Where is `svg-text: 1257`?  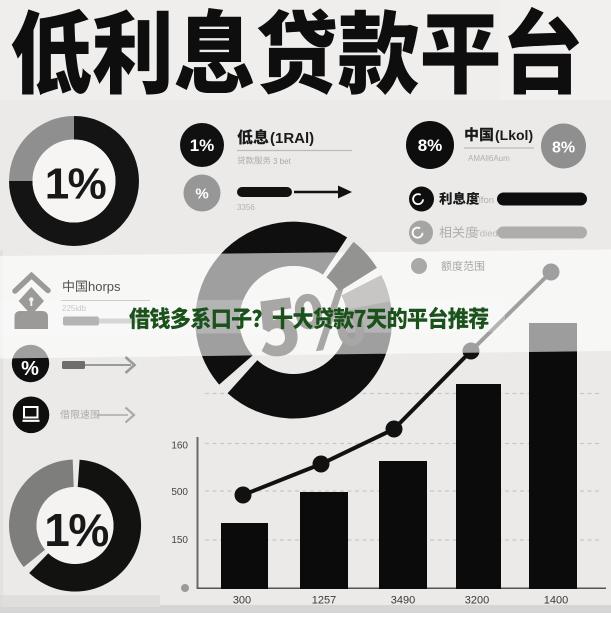
svg-text: 1257 is located at coordinates (324, 601).